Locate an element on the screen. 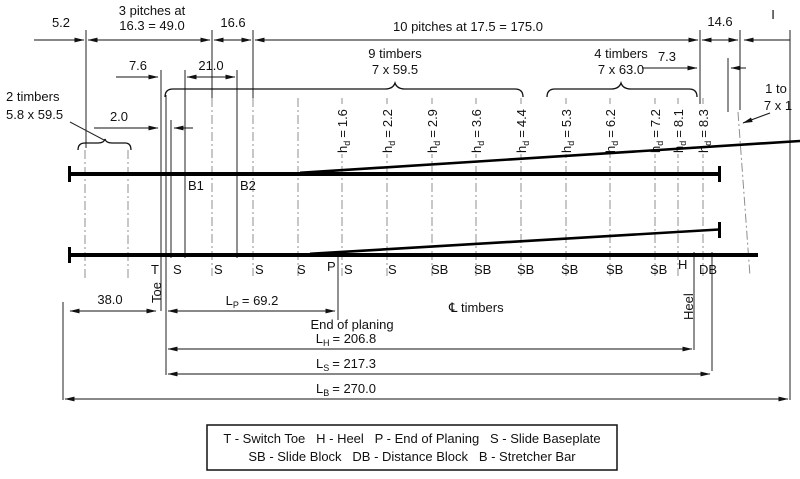  svg-text: hd=1.6 is located at coordinates (343, 131).